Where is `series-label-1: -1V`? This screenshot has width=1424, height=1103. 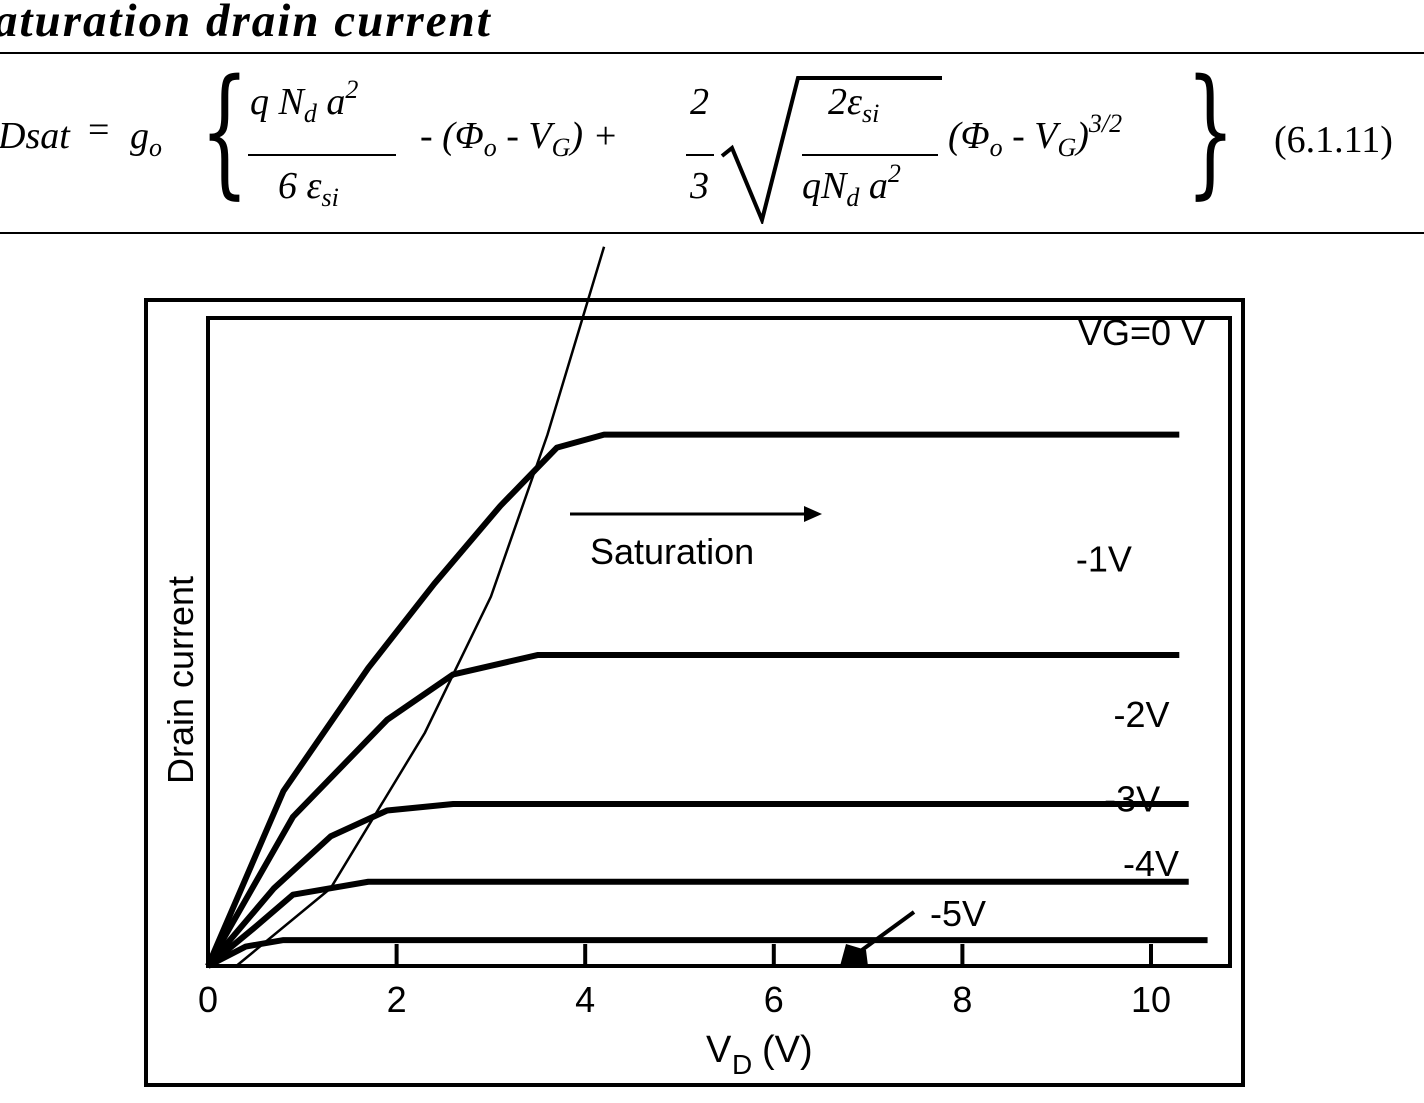 series-label-1: -1V is located at coordinates (1104, 559).